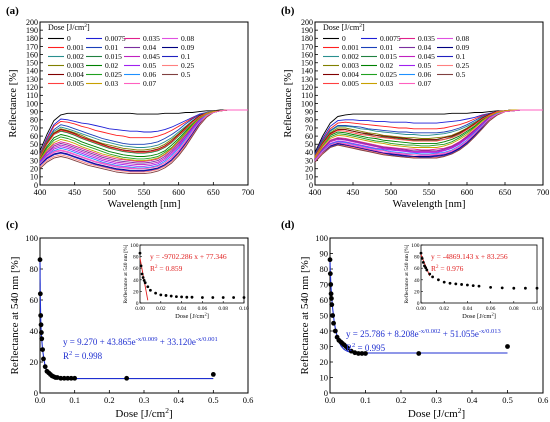  I want to click on x-axis-label: Dose [J/cm2], so click(143, 413).